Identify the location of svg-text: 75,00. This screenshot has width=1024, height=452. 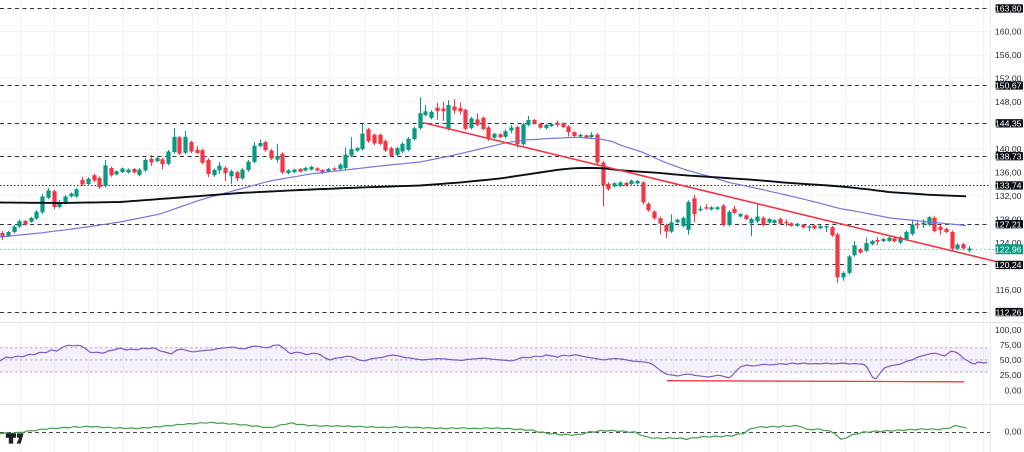
(1011, 345).